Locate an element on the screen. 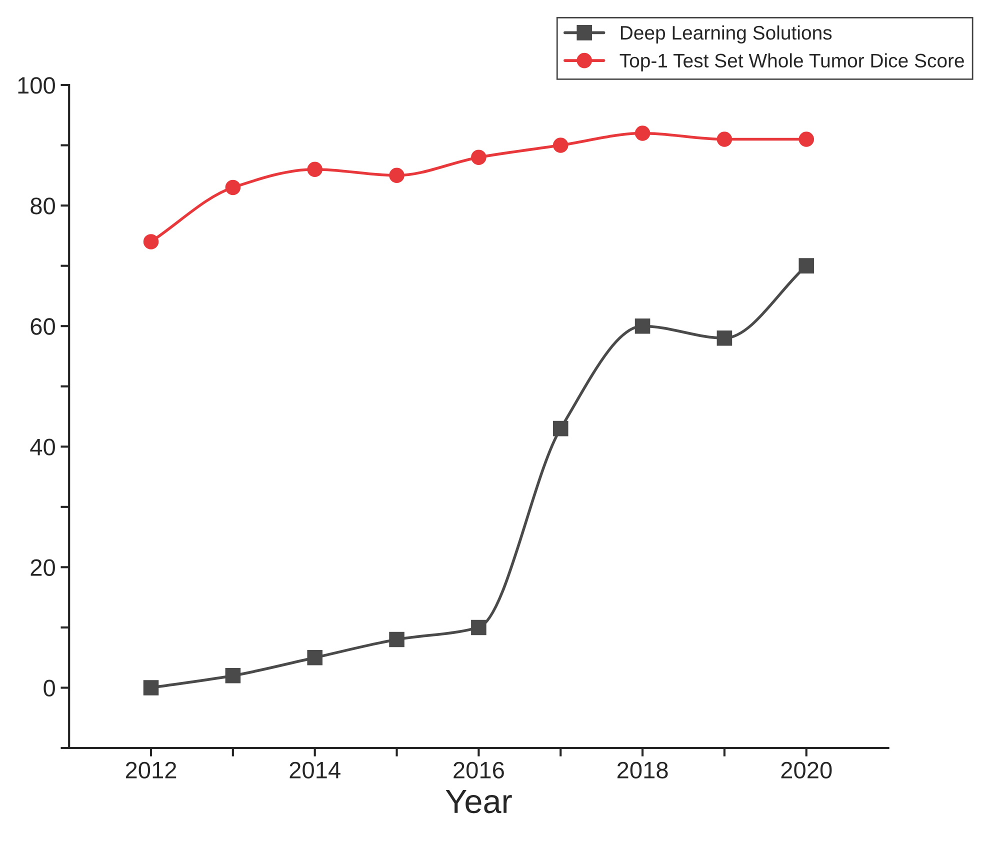 This screenshot has height=850, width=987. y-tick-label: 80 is located at coordinates (42, 206).